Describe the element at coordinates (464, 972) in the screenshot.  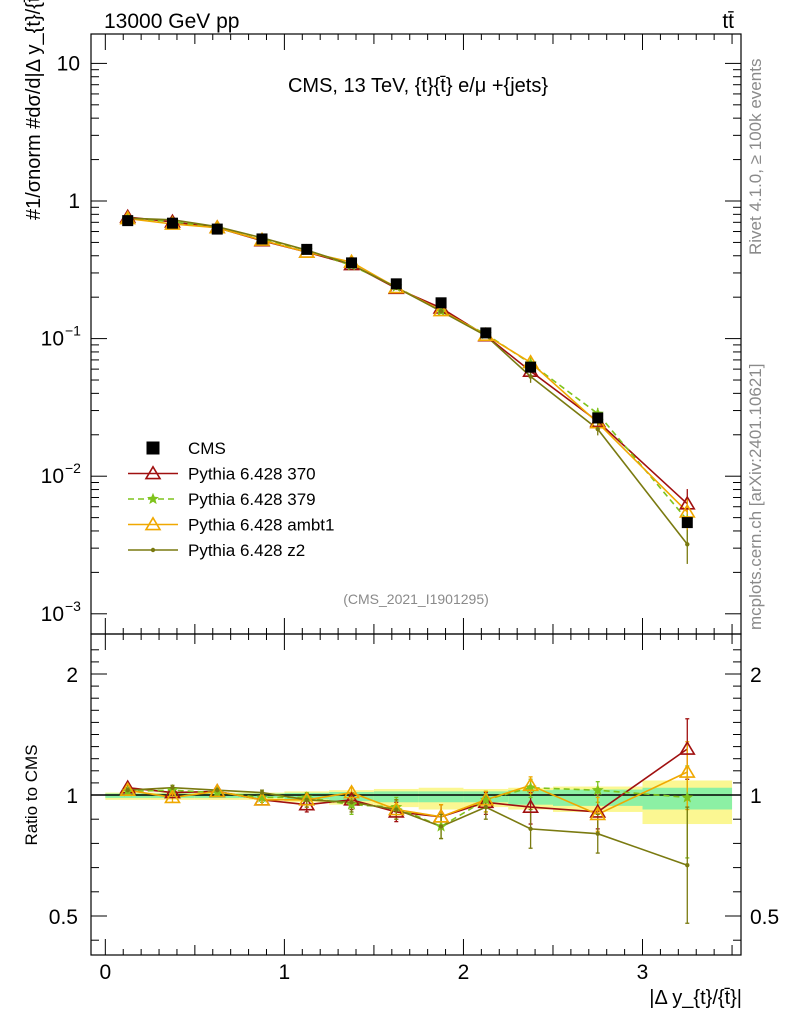
I see `x-tick-label: 2` at that location.